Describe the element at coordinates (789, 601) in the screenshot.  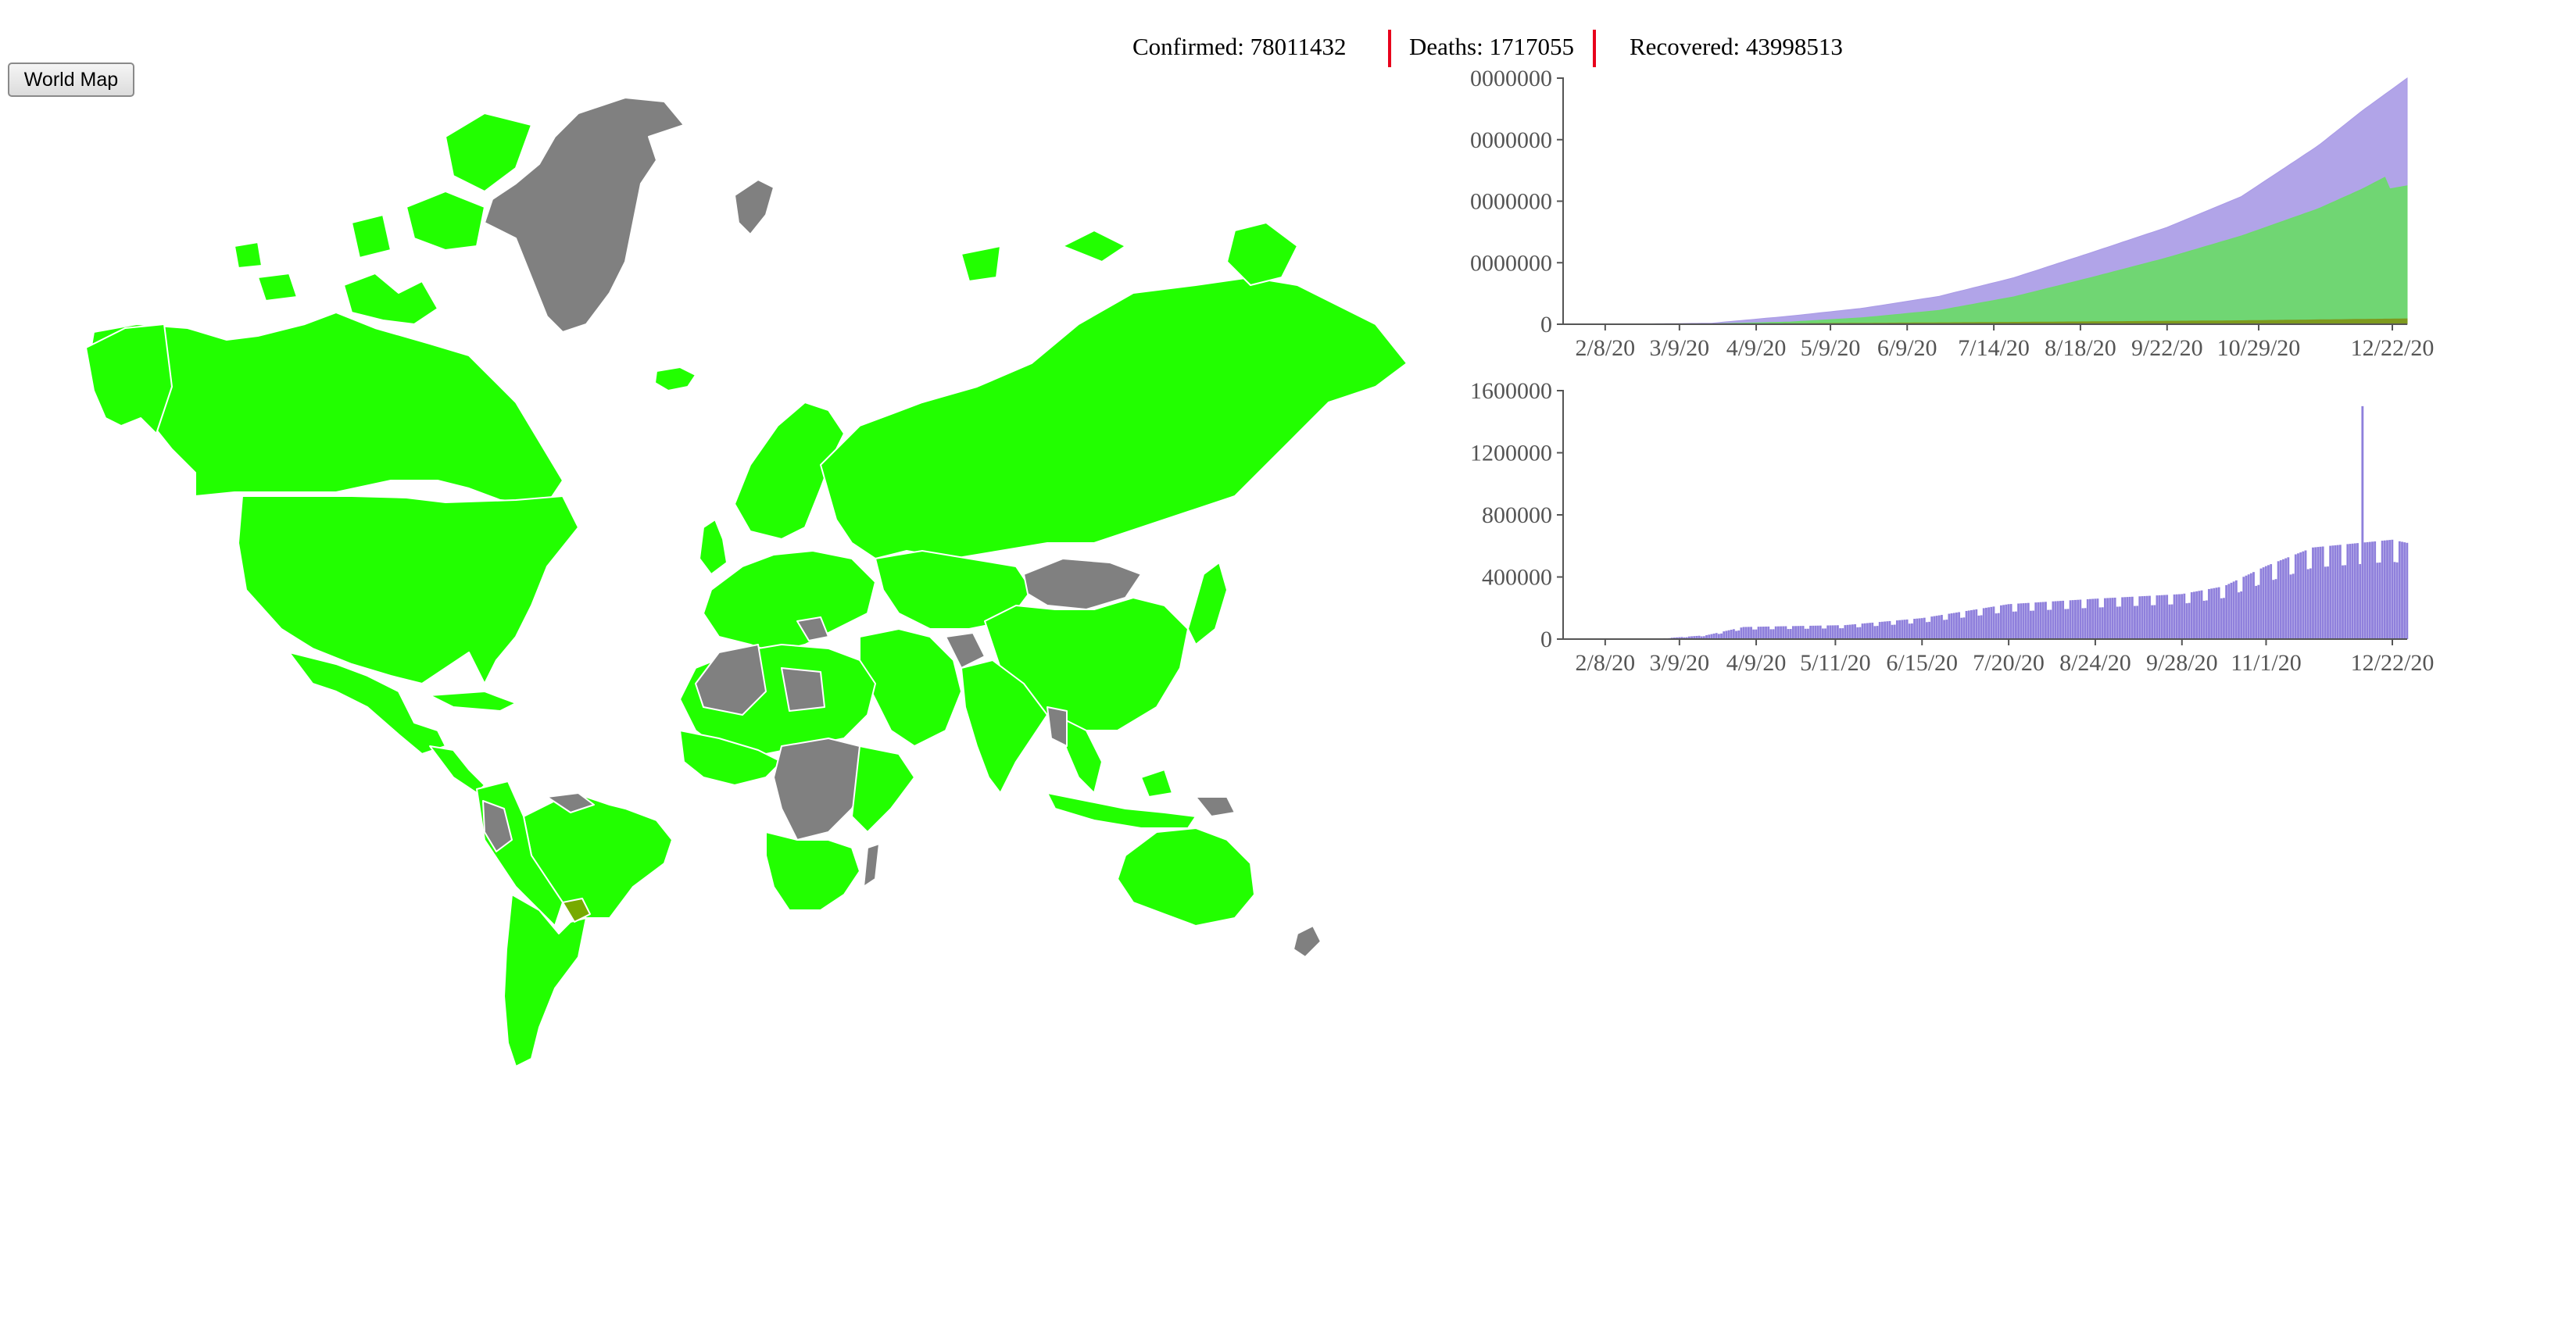
I see `region-western-europe` at that location.